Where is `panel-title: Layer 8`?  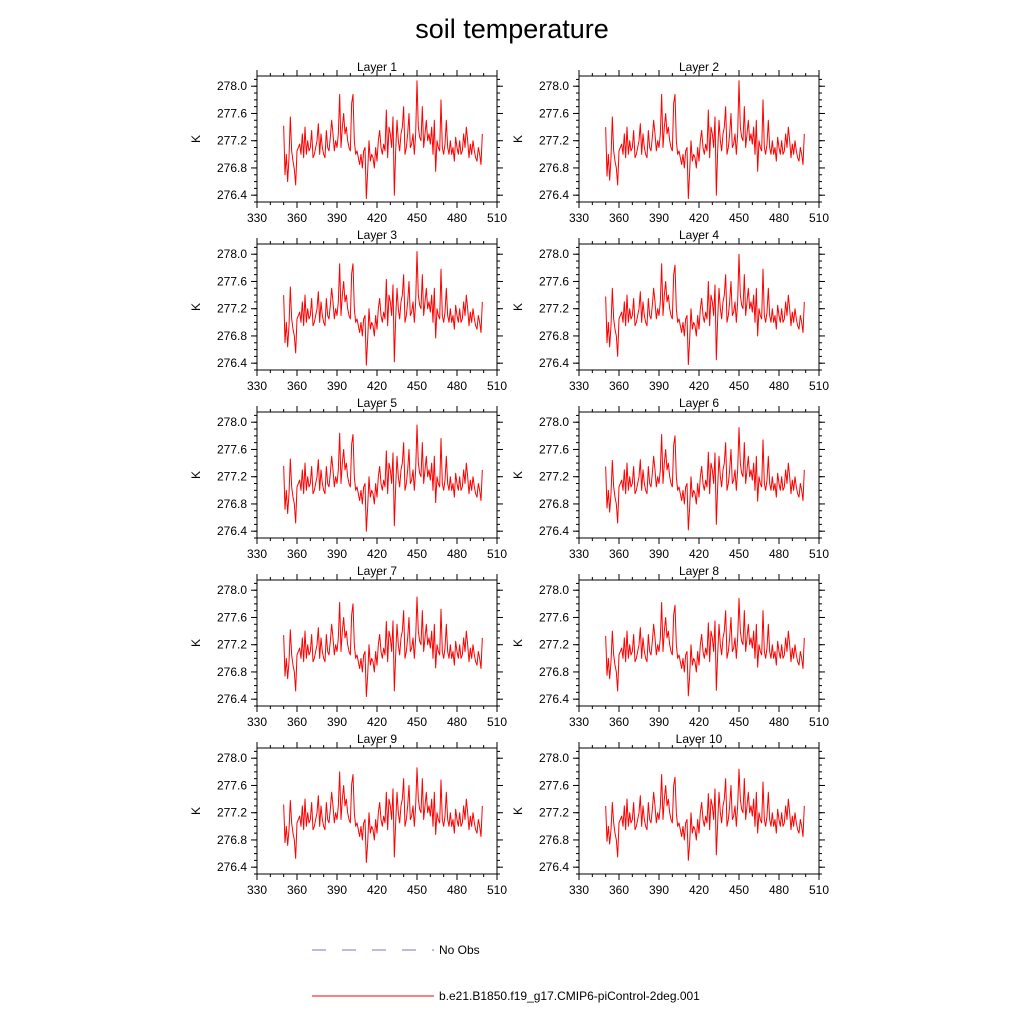
panel-title: Layer 8 is located at coordinates (699, 571).